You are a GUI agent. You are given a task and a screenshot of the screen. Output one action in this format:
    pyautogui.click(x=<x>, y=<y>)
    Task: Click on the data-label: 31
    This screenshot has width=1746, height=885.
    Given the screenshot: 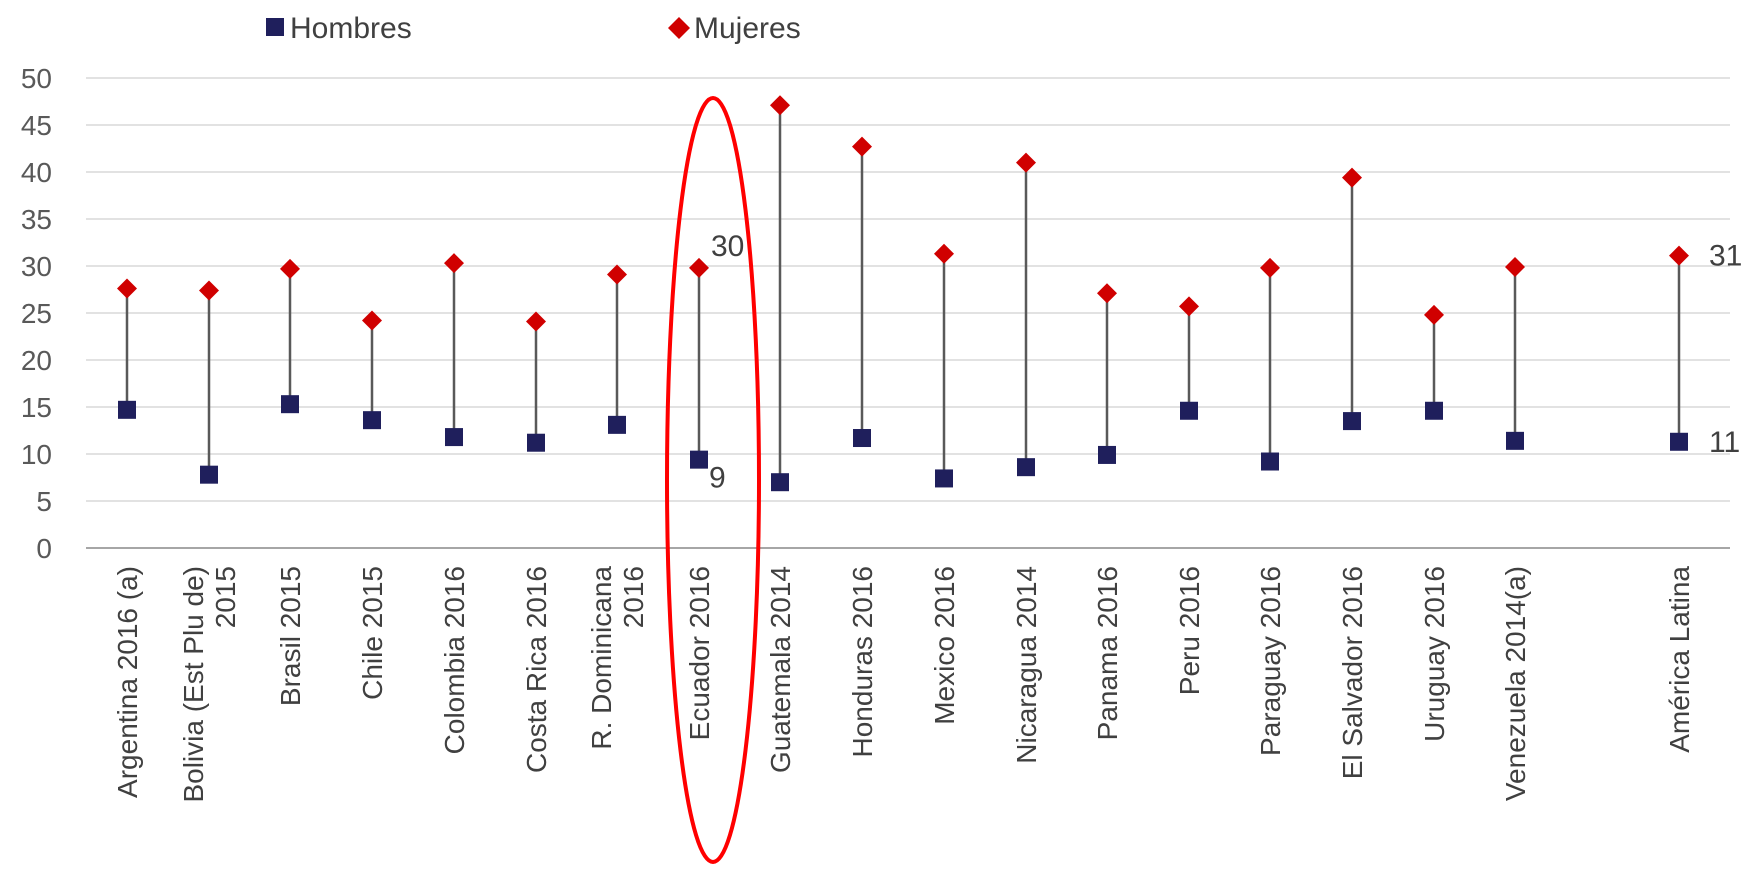 What is the action you would take?
    pyautogui.click(x=1725, y=256)
    